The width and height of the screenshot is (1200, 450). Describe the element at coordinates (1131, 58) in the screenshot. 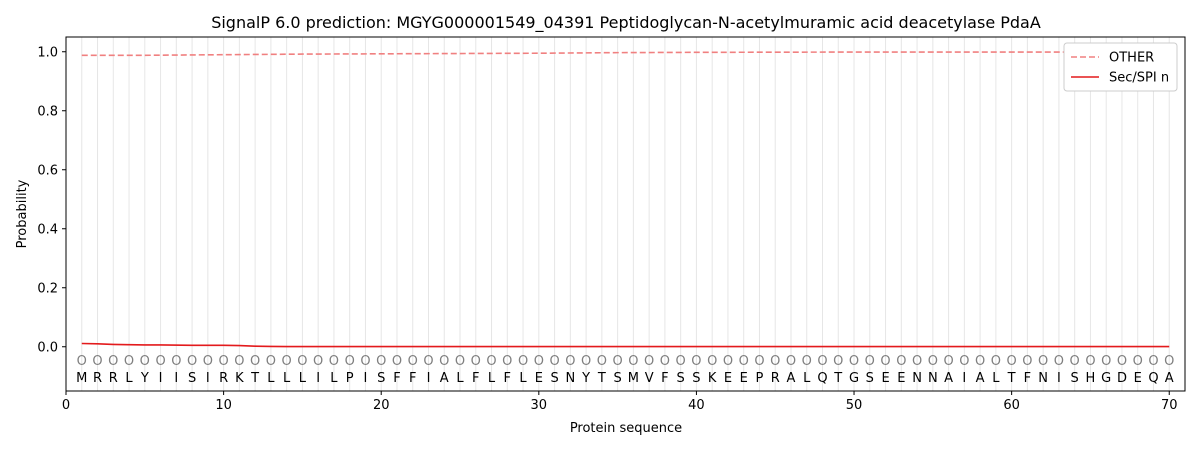

I see `legend-label: OTHER` at that location.